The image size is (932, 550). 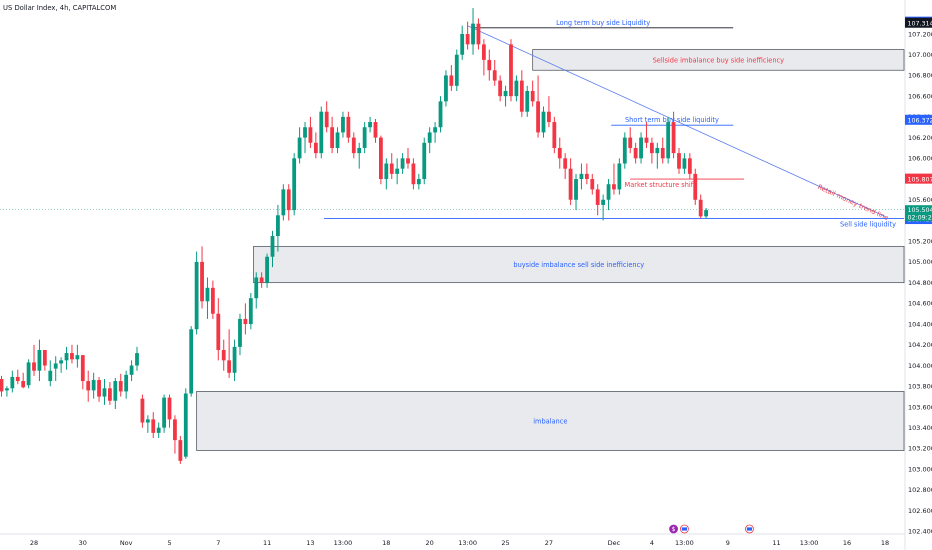 I want to click on price-tick-label: 103.200, so click(x=920, y=449).